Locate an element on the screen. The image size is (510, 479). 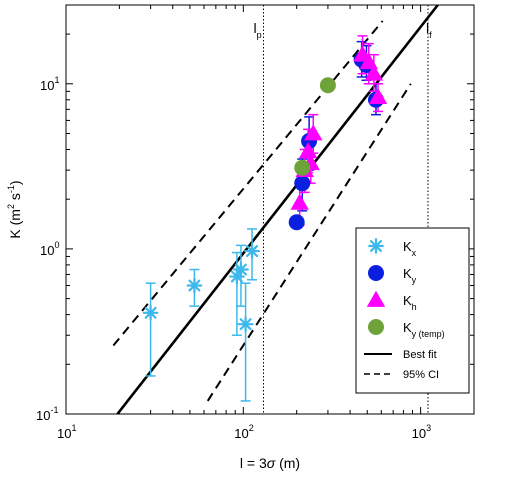
legend: Kx Ky Kh Ky (temp) Best fit 95% CI is located at coordinates (412, 310).